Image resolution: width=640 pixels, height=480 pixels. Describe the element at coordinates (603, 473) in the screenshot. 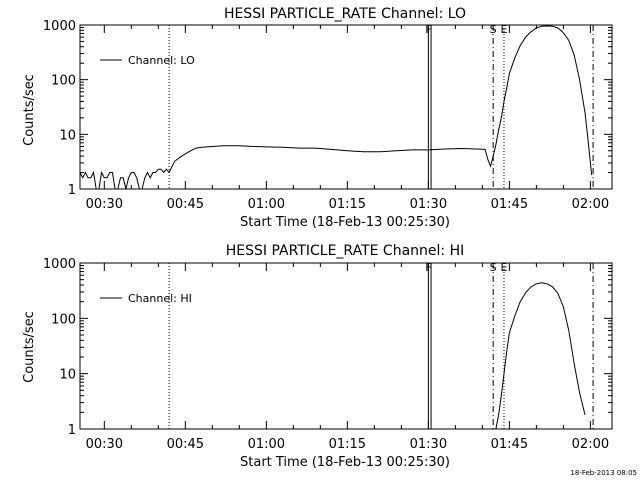

I see `footer-timestamp: 18-Feb-2013 08:05` at that location.